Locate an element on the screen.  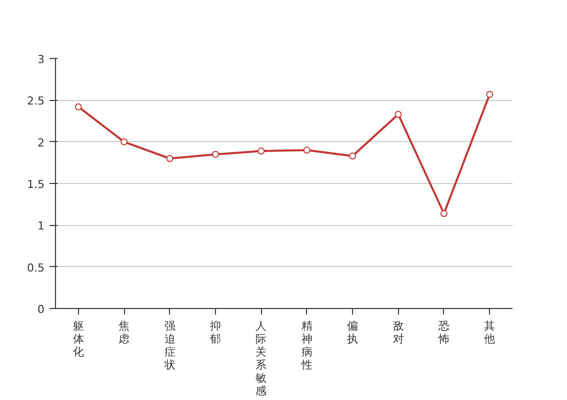
y-tick-label: 0.5 is located at coordinates (36, 267).